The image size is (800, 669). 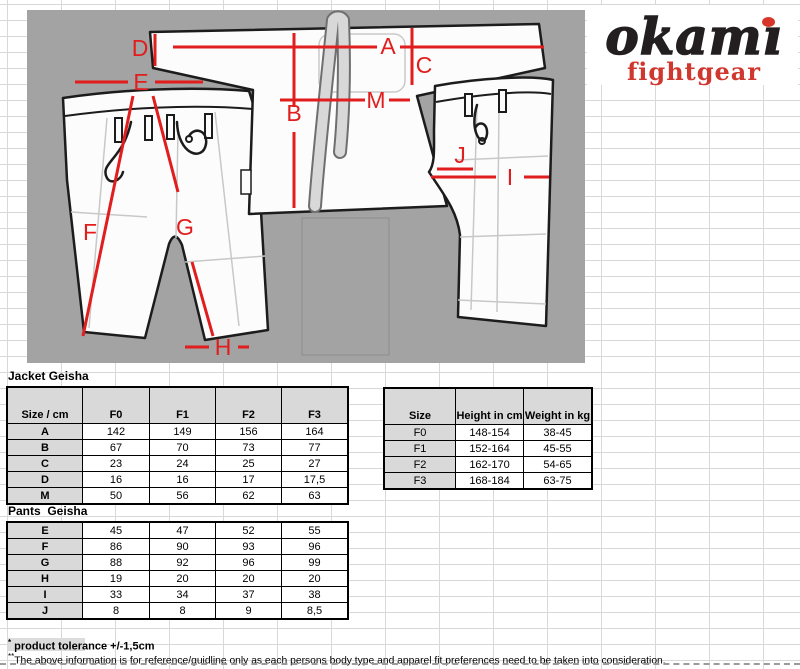 What do you see at coordinates (44, 463) in the screenshot?
I see `row-label: C` at bounding box center [44, 463].